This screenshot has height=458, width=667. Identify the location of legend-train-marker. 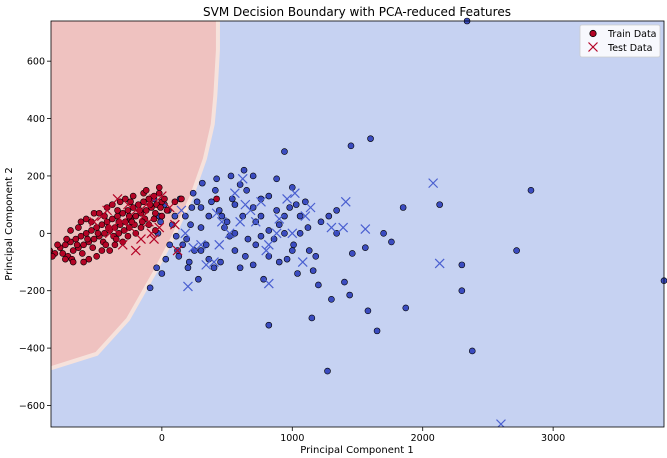
(593, 33).